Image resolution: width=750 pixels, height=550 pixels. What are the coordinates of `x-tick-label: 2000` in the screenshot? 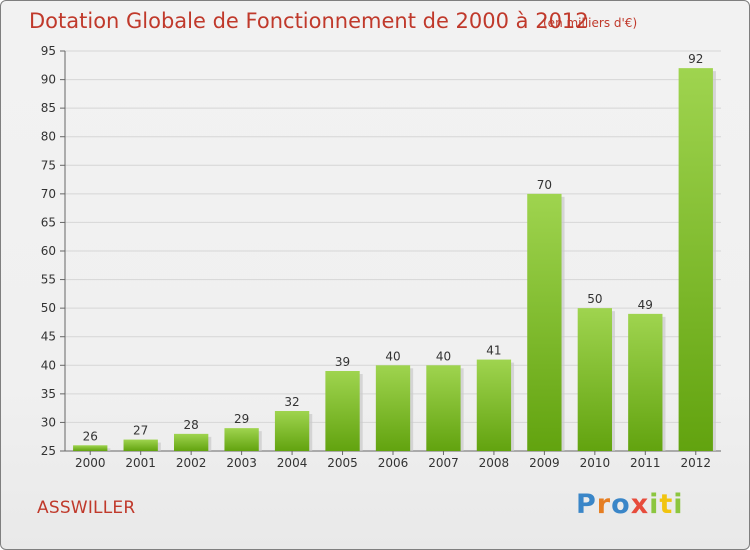 It's located at (90, 463).